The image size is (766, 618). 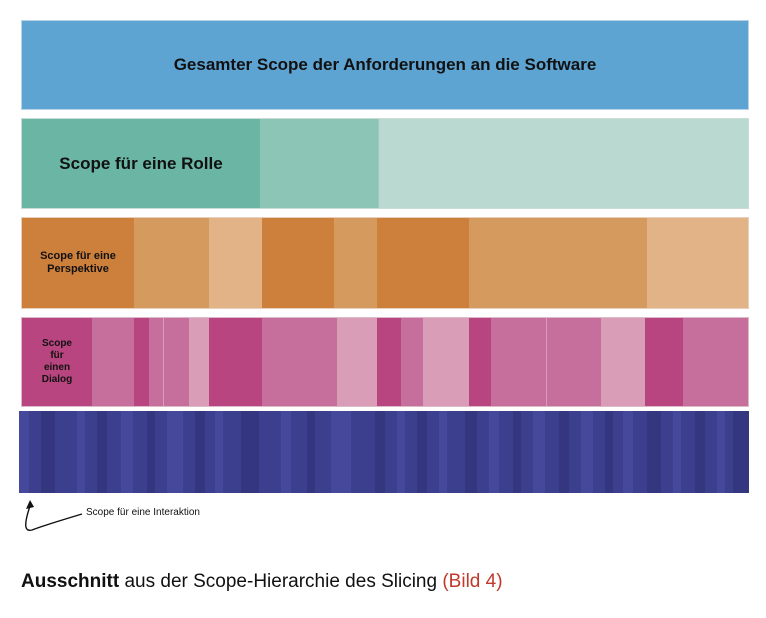 I want to click on scope-perspective-row: Scope für eine Perspektive, so click(x=385, y=263).